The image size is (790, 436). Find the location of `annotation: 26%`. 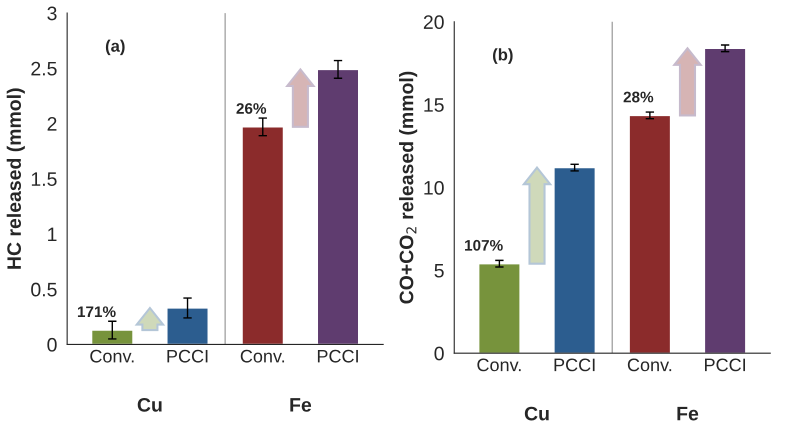

annotation: 26% is located at coordinates (251, 108).